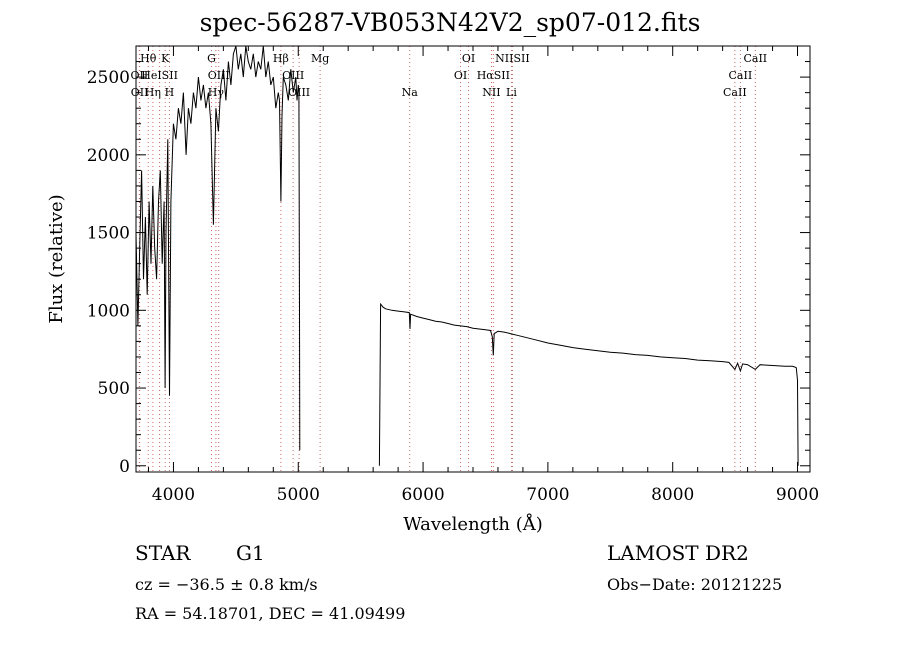 This screenshot has height=650, width=900. What do you see at coordinates (124, 467) in the screenshot?
I see `y-tick-label: 0` at bounding box center [124, 467].